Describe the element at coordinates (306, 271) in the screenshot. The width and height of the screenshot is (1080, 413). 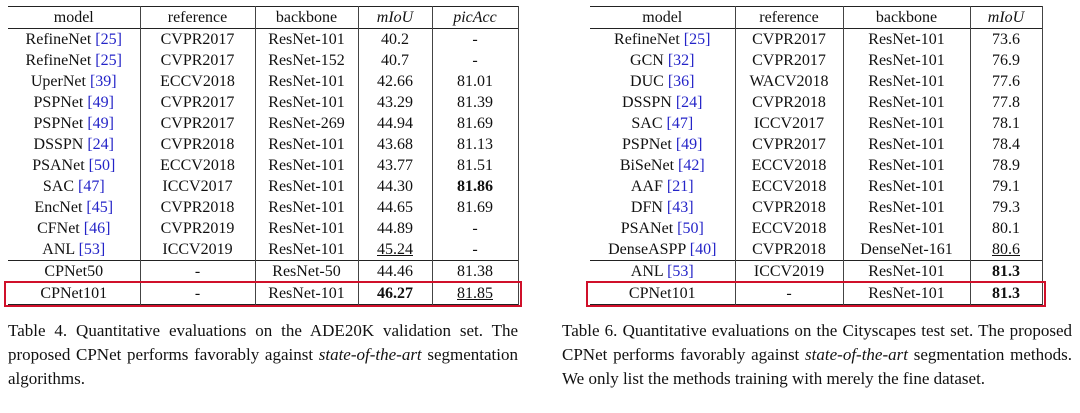
I see `cell-text: ResNet-50` at that location.